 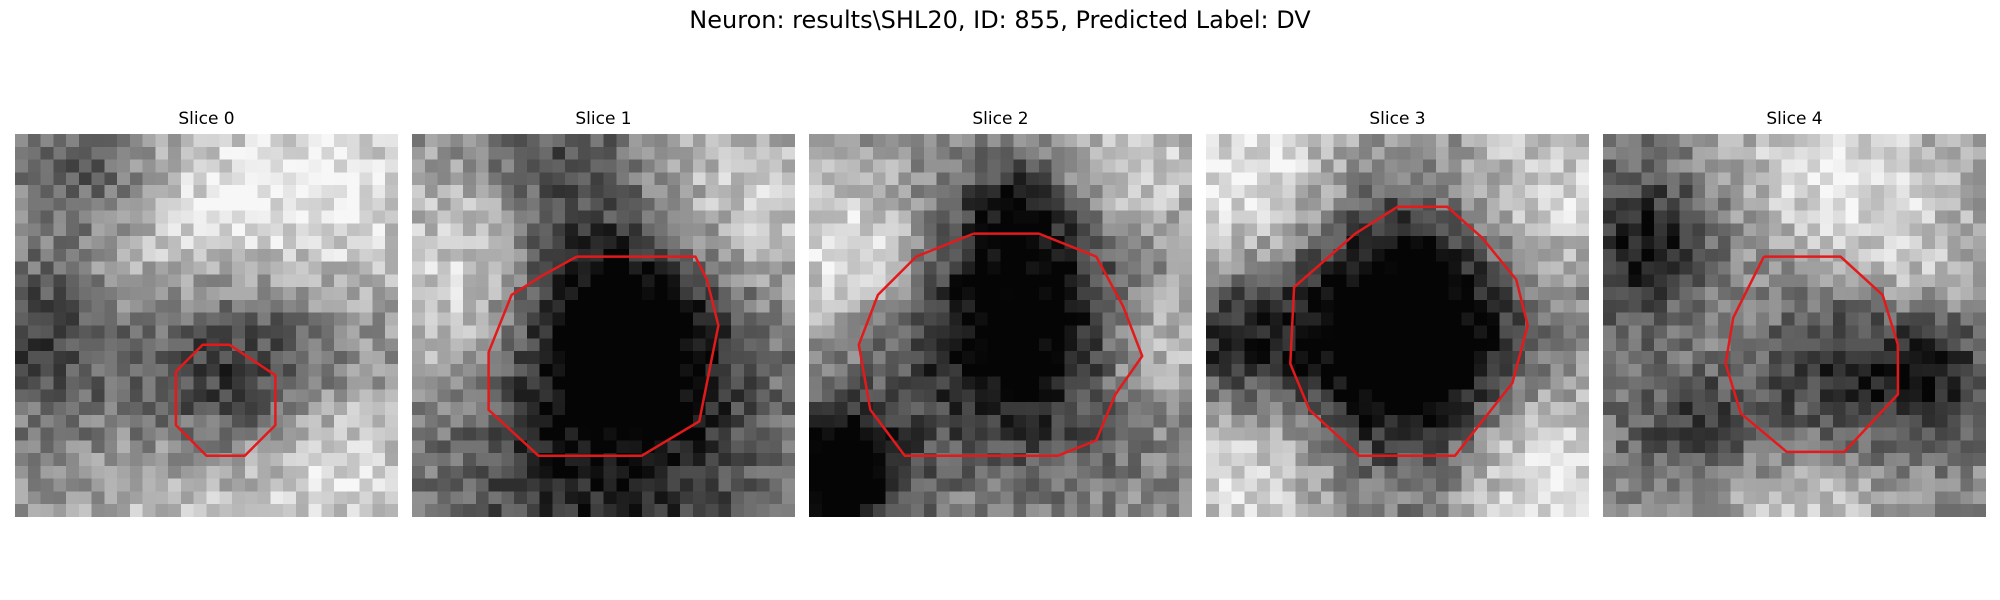 I want to click on slice-panel: Slice 4, so click(x=1794, y=311).